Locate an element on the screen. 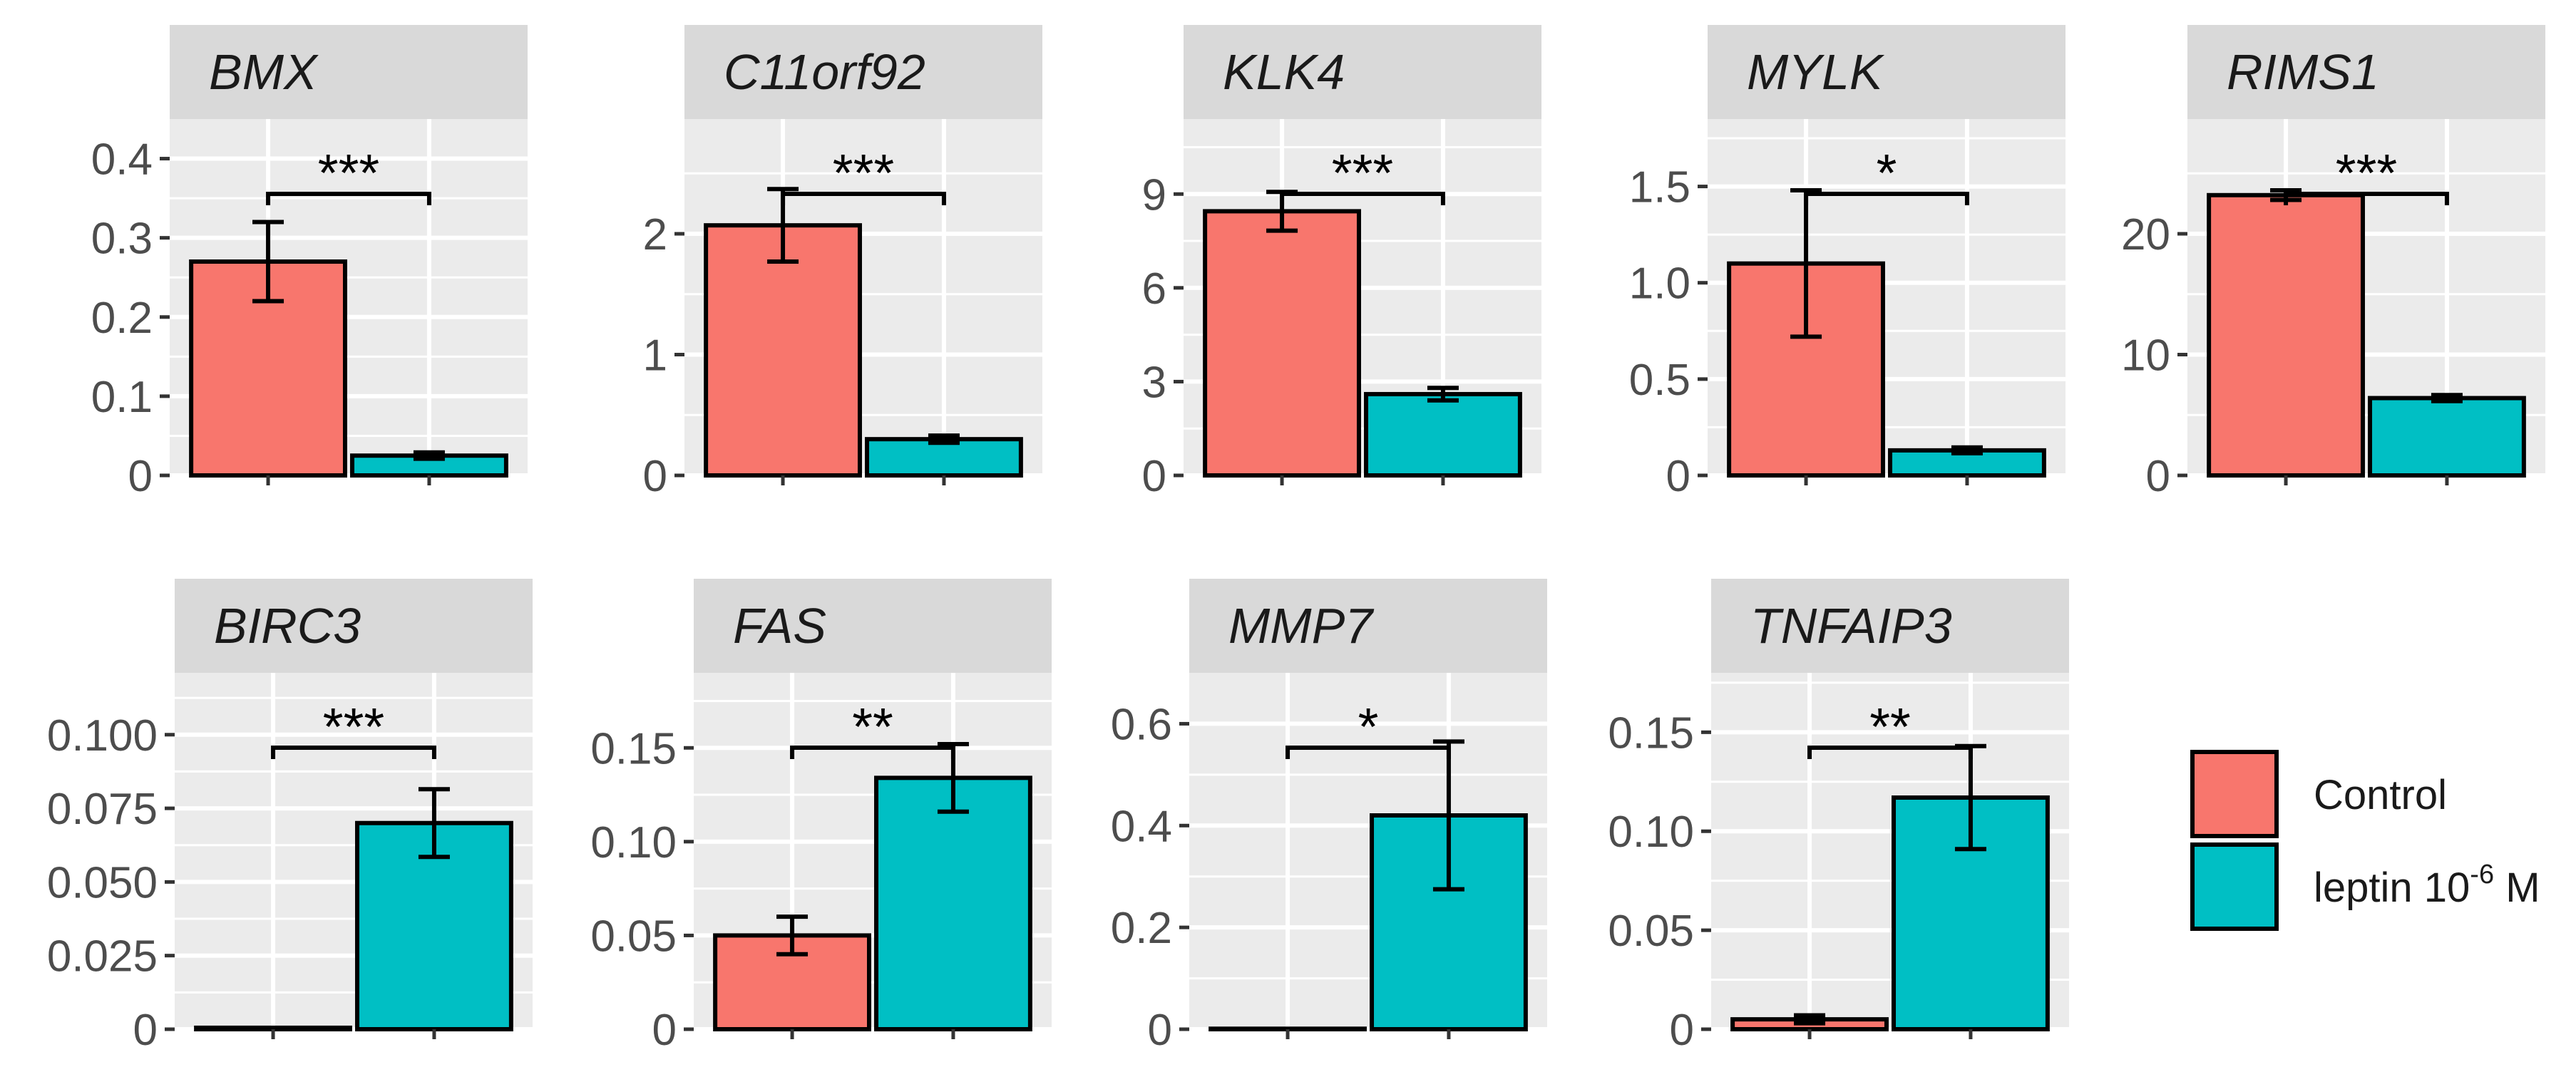 This screenshot has height=1067, width=2576. strip-title: MYLK is located at coordinates (1816, 72).